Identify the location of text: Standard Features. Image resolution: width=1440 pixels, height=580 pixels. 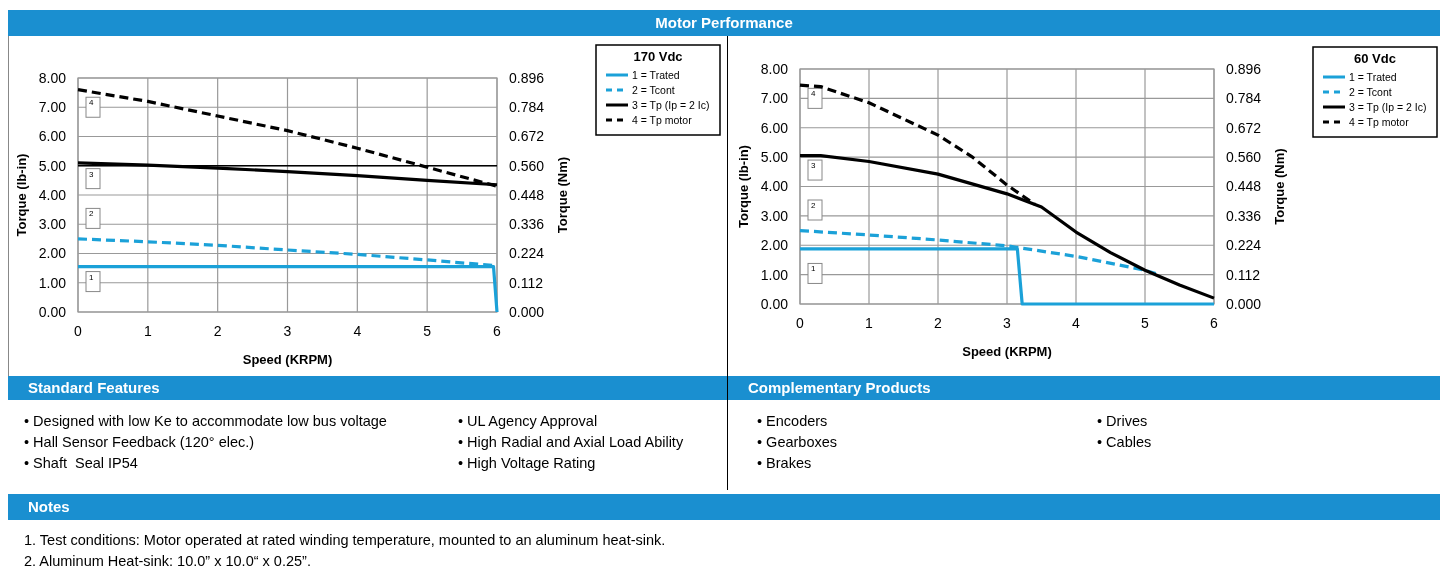
(94, 388).